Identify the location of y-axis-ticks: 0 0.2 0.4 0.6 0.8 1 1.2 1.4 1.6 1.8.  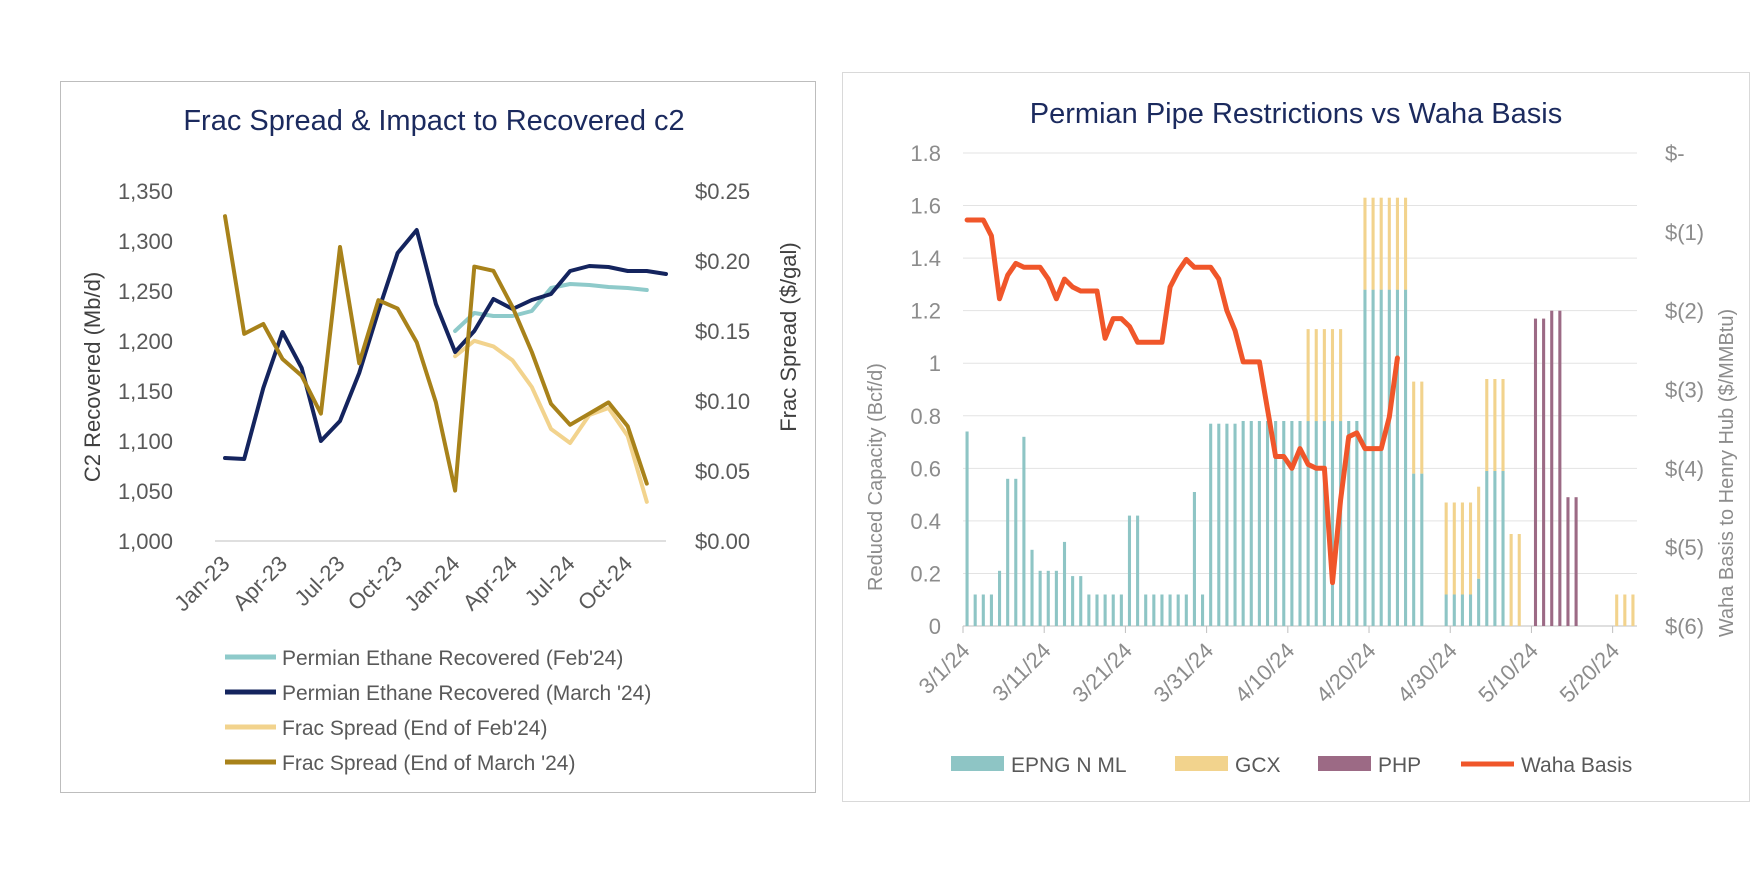
(925, 390).